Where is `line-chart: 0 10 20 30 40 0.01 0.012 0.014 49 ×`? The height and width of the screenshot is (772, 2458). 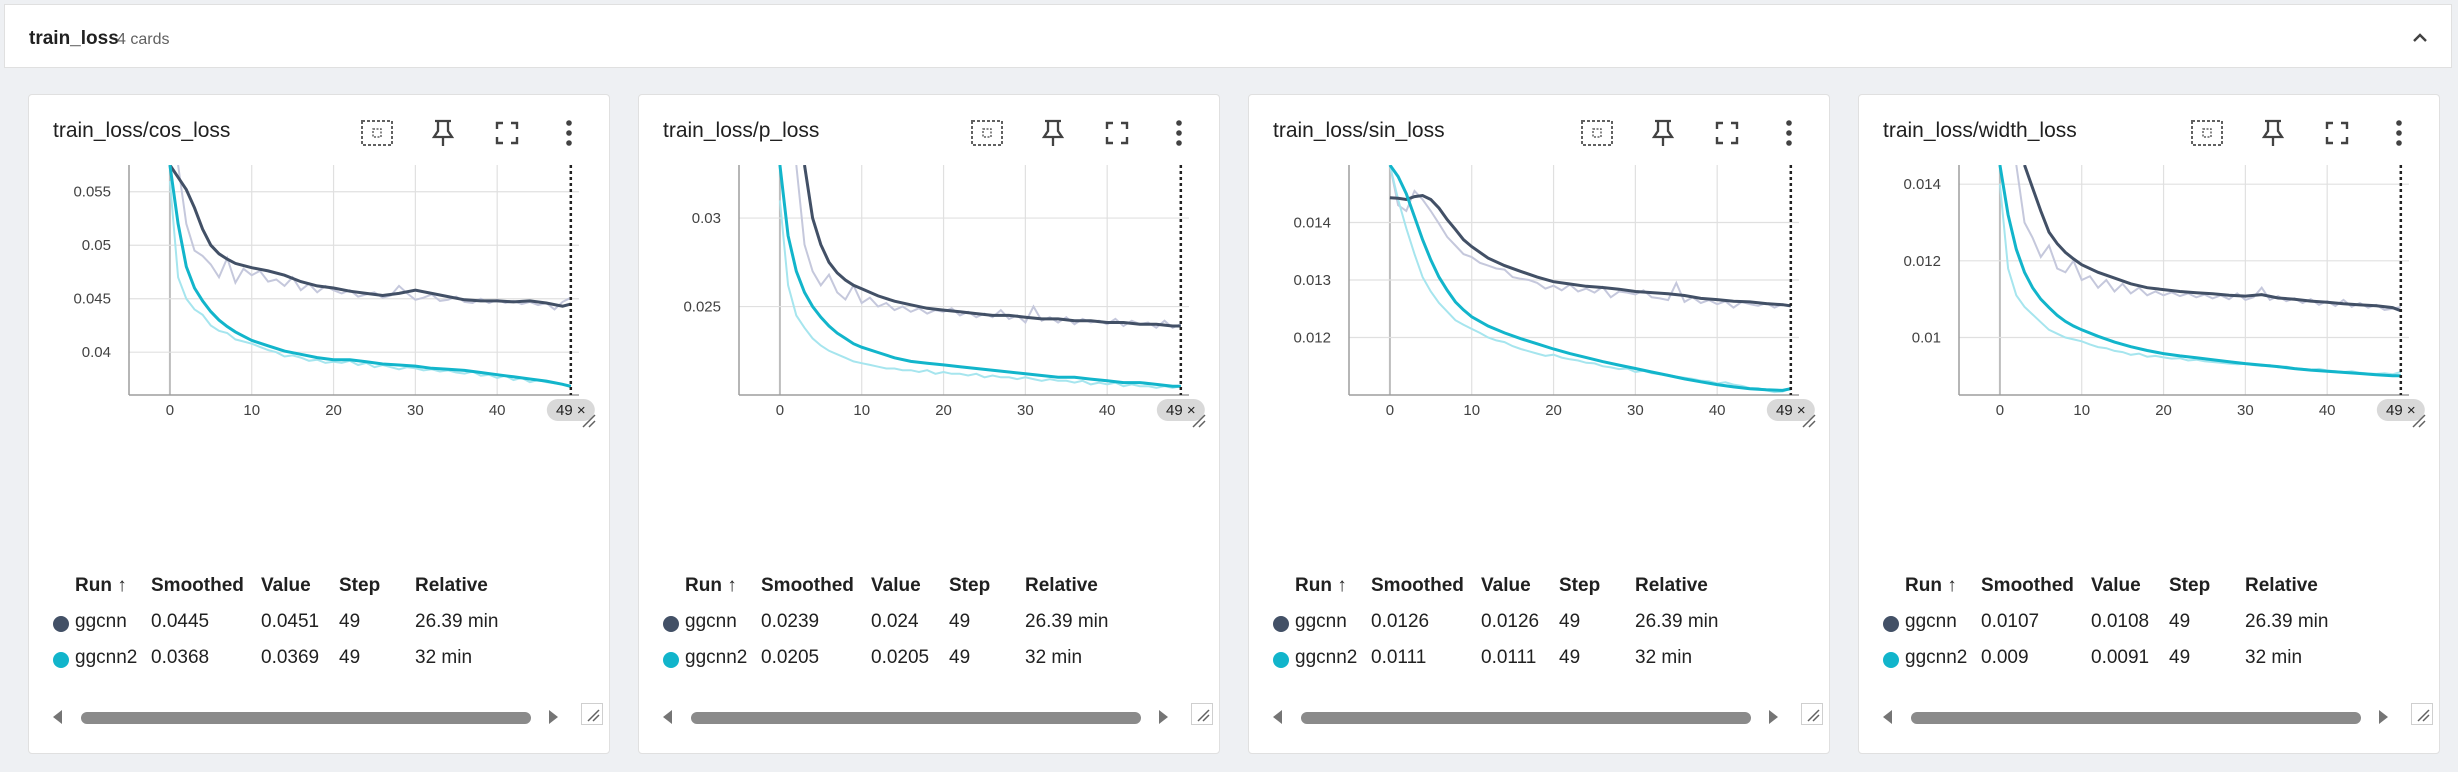
line-chart: 0 10 20 30 40 0.01 0.012 0.014 49 × is located at coordinates (2150, 305).